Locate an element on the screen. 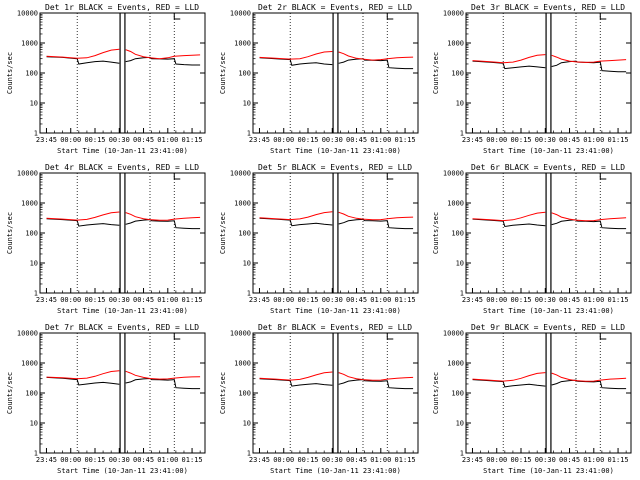 The image size is (640, 480). chart-title: Det 1r BLACK = Events, RED = LLD is located at coordinates (122, 7).